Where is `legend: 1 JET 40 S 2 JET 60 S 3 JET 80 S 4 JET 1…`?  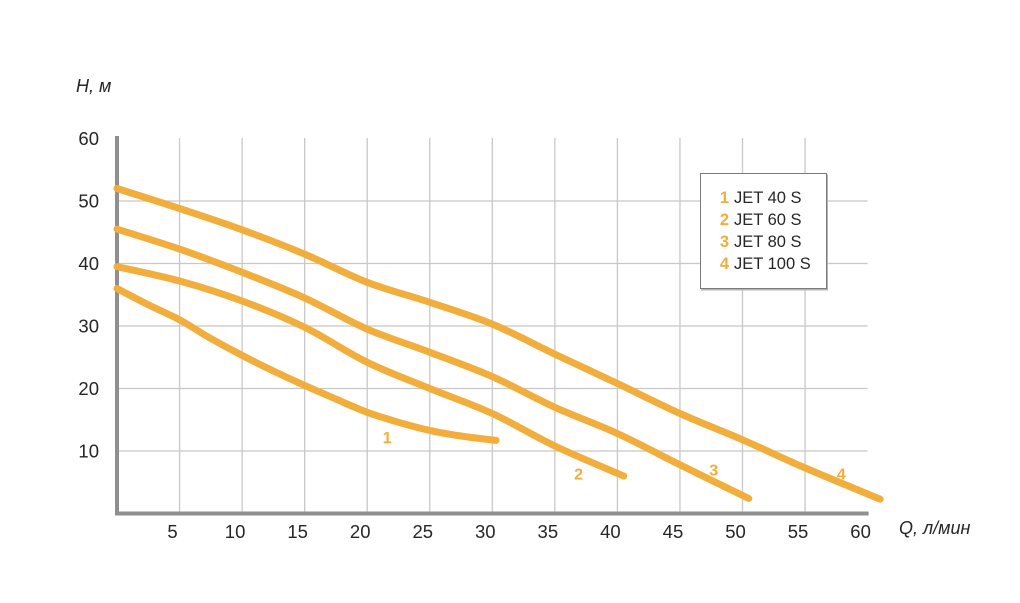 legend: 1 JET 40 S 2 JET 60 S 3 JET 80 S 4 JET 1… is located at coordinates (763, 231).